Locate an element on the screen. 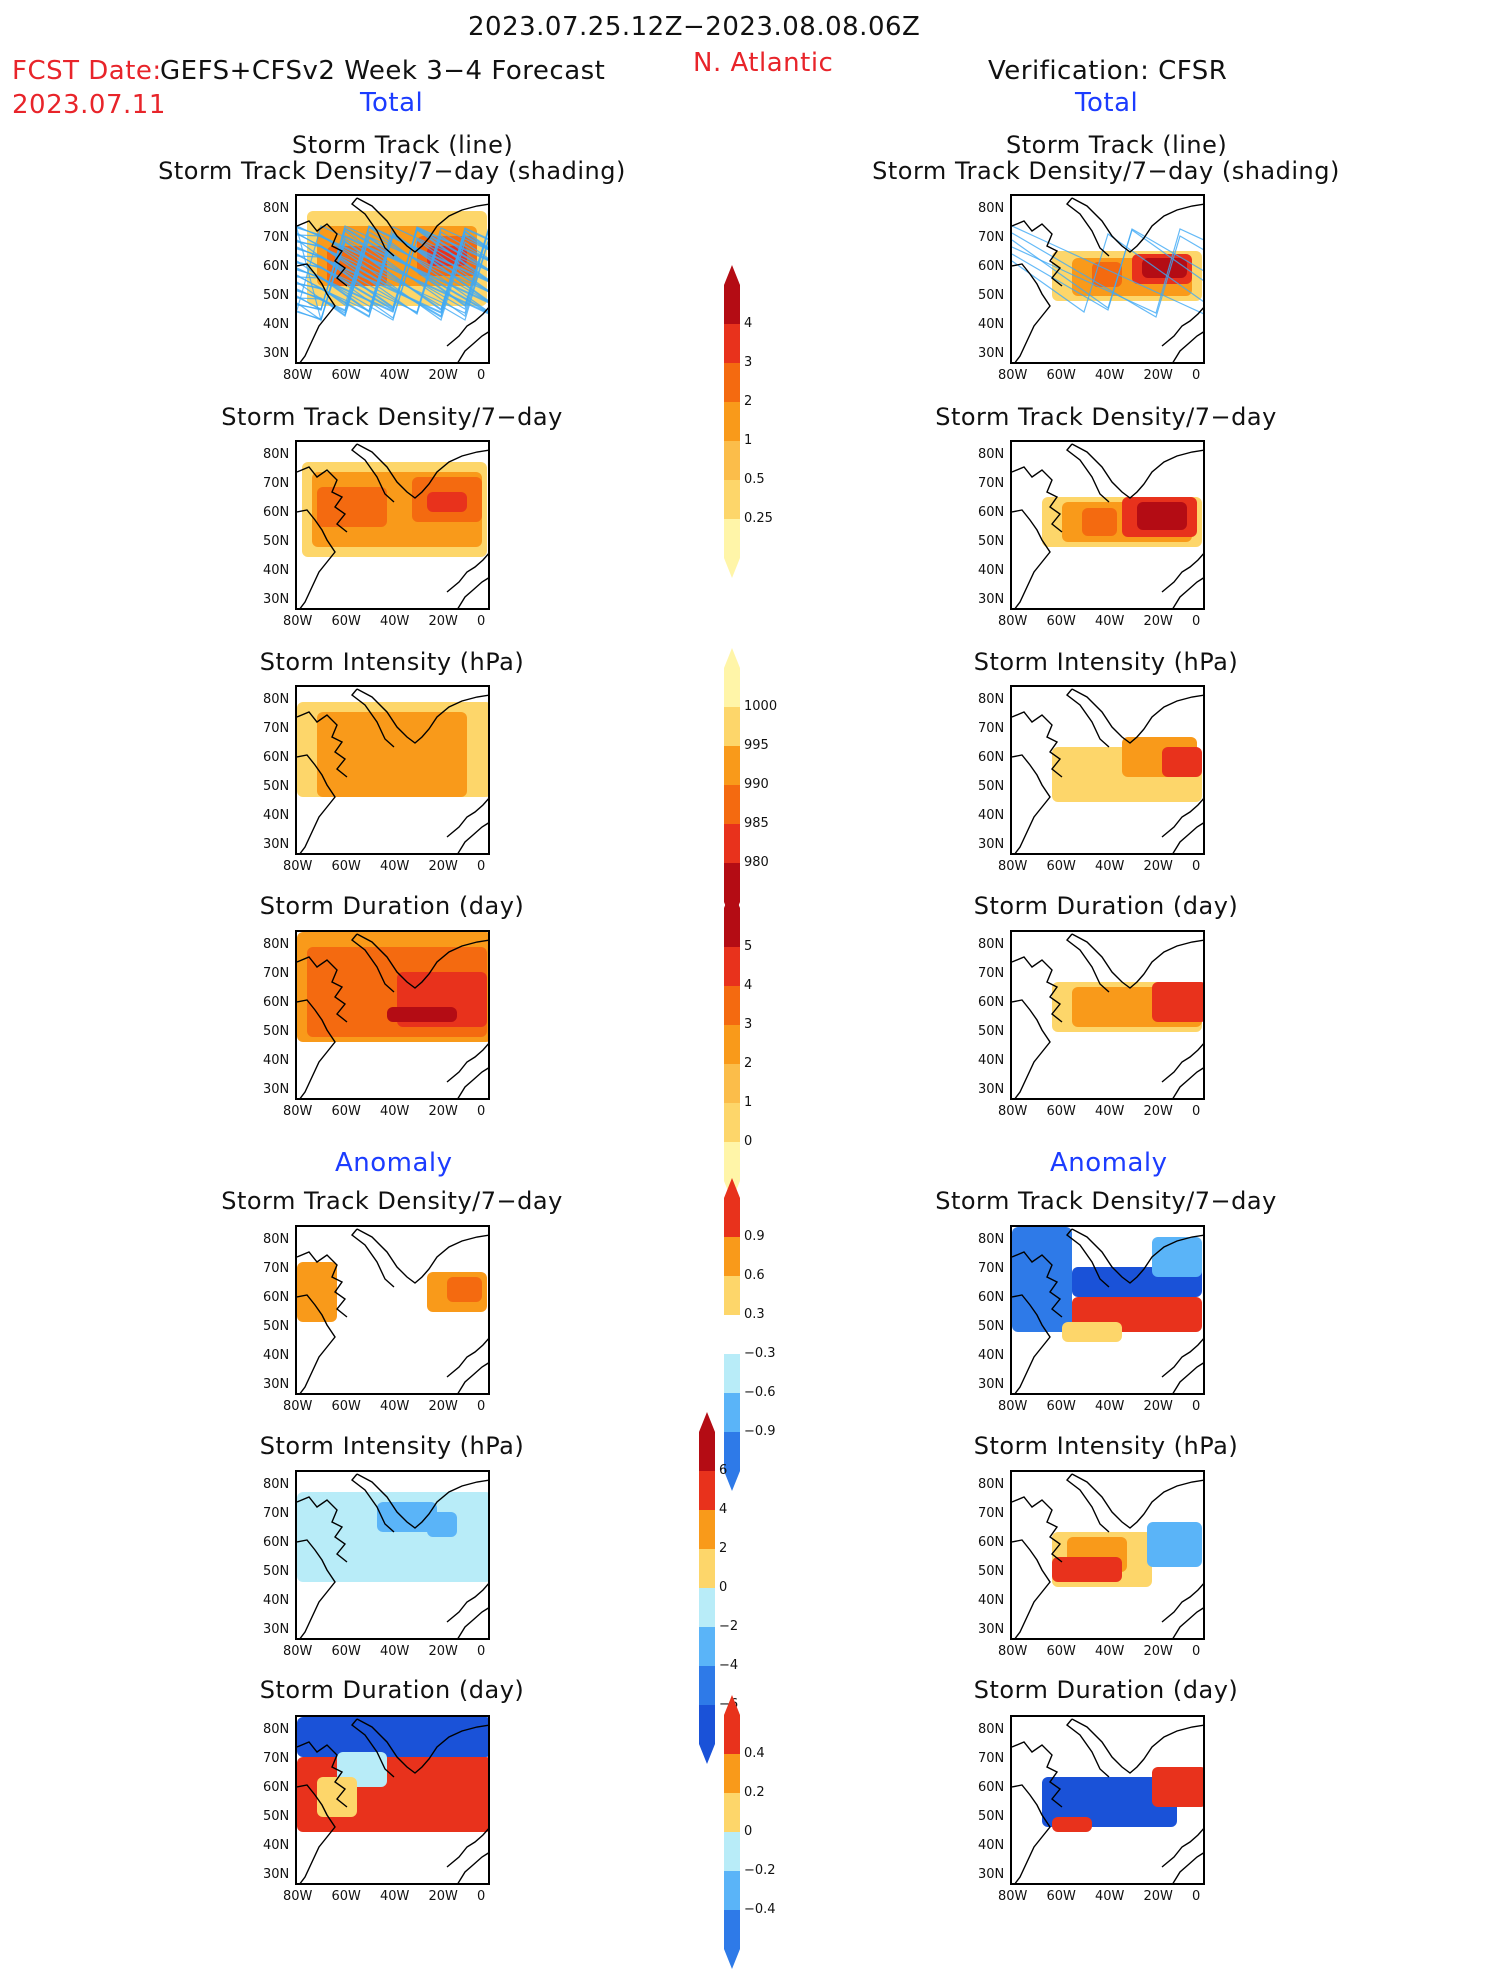 This screenshot has height=1969, width=1487. map-duration-anom-verification is located at coordinates (1107, 1800).